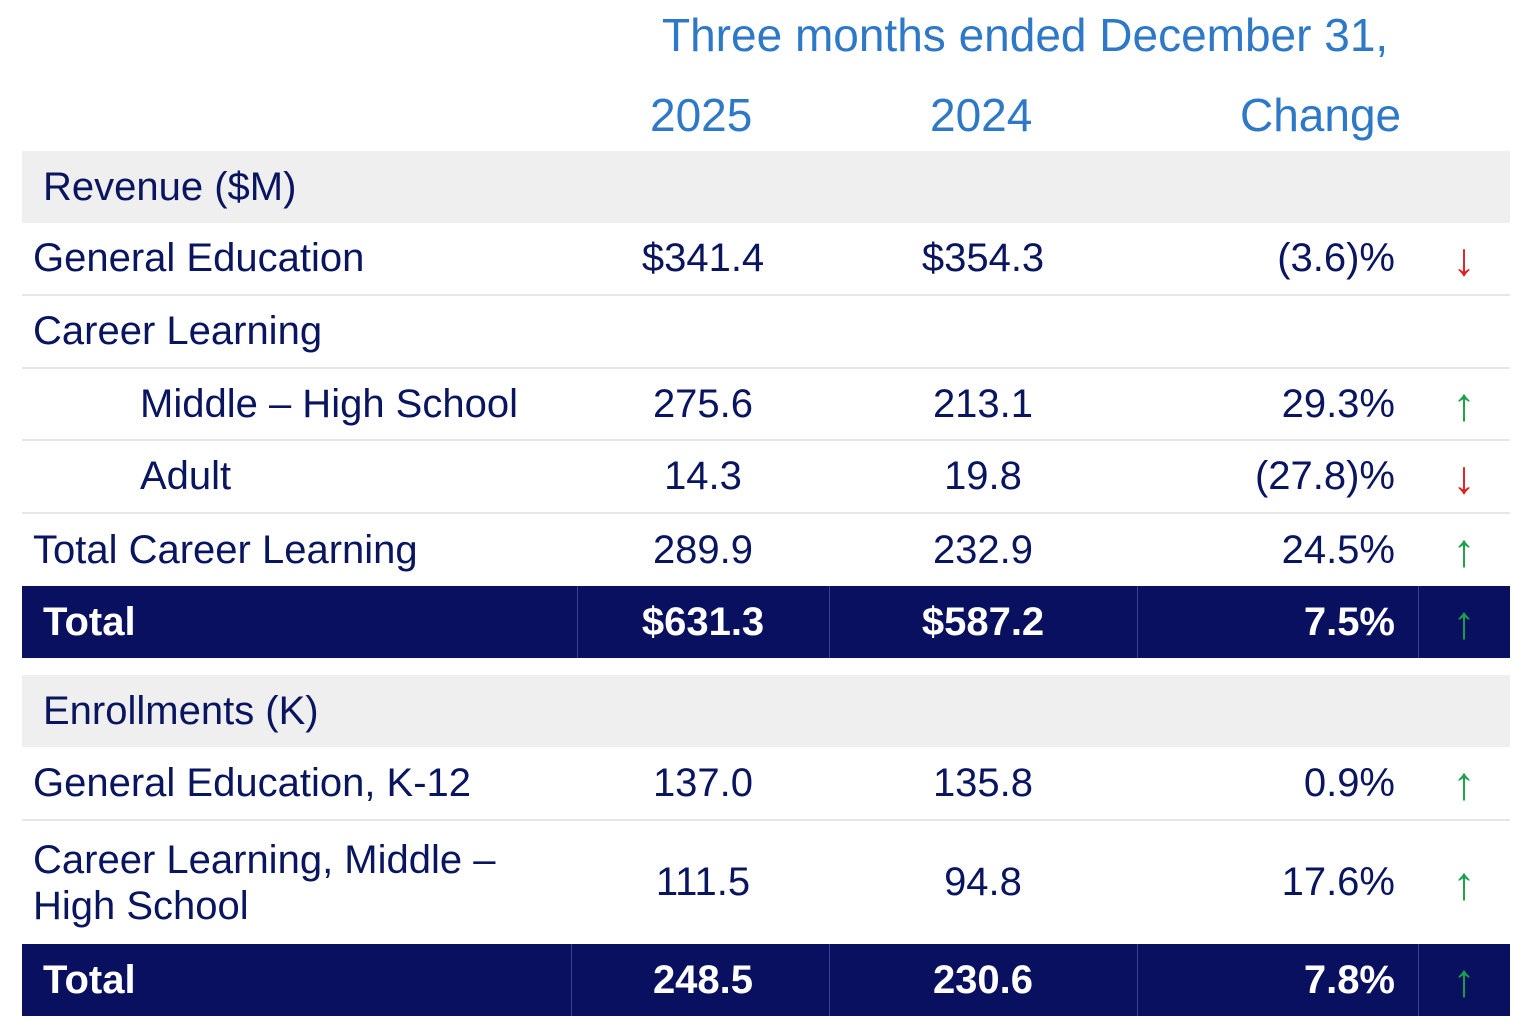  What do you see at coordinates (983, 476) in the screenshot?
I see `value-2024: 19.8` at bounding box center [983, 476].